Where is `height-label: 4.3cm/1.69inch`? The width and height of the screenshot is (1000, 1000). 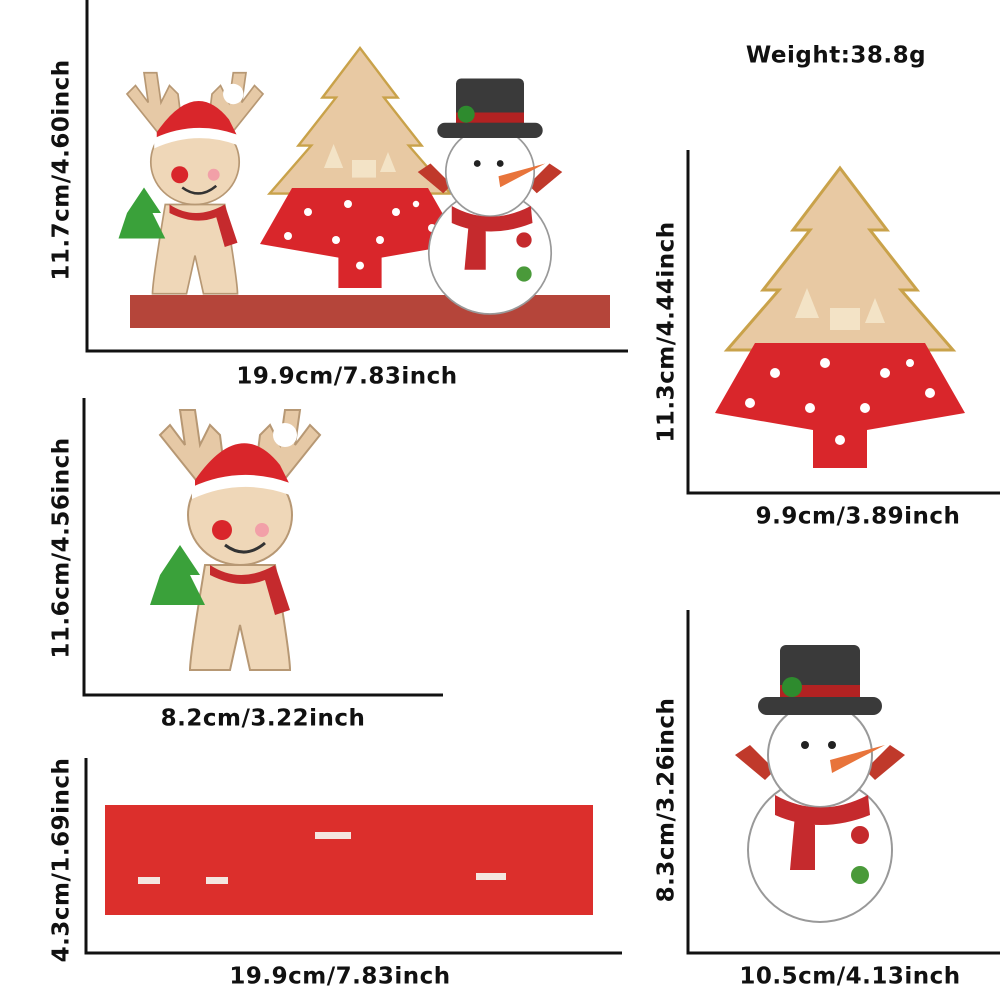 height-label: 4.3cm/1.69inch is located at coordinates (62, 860).